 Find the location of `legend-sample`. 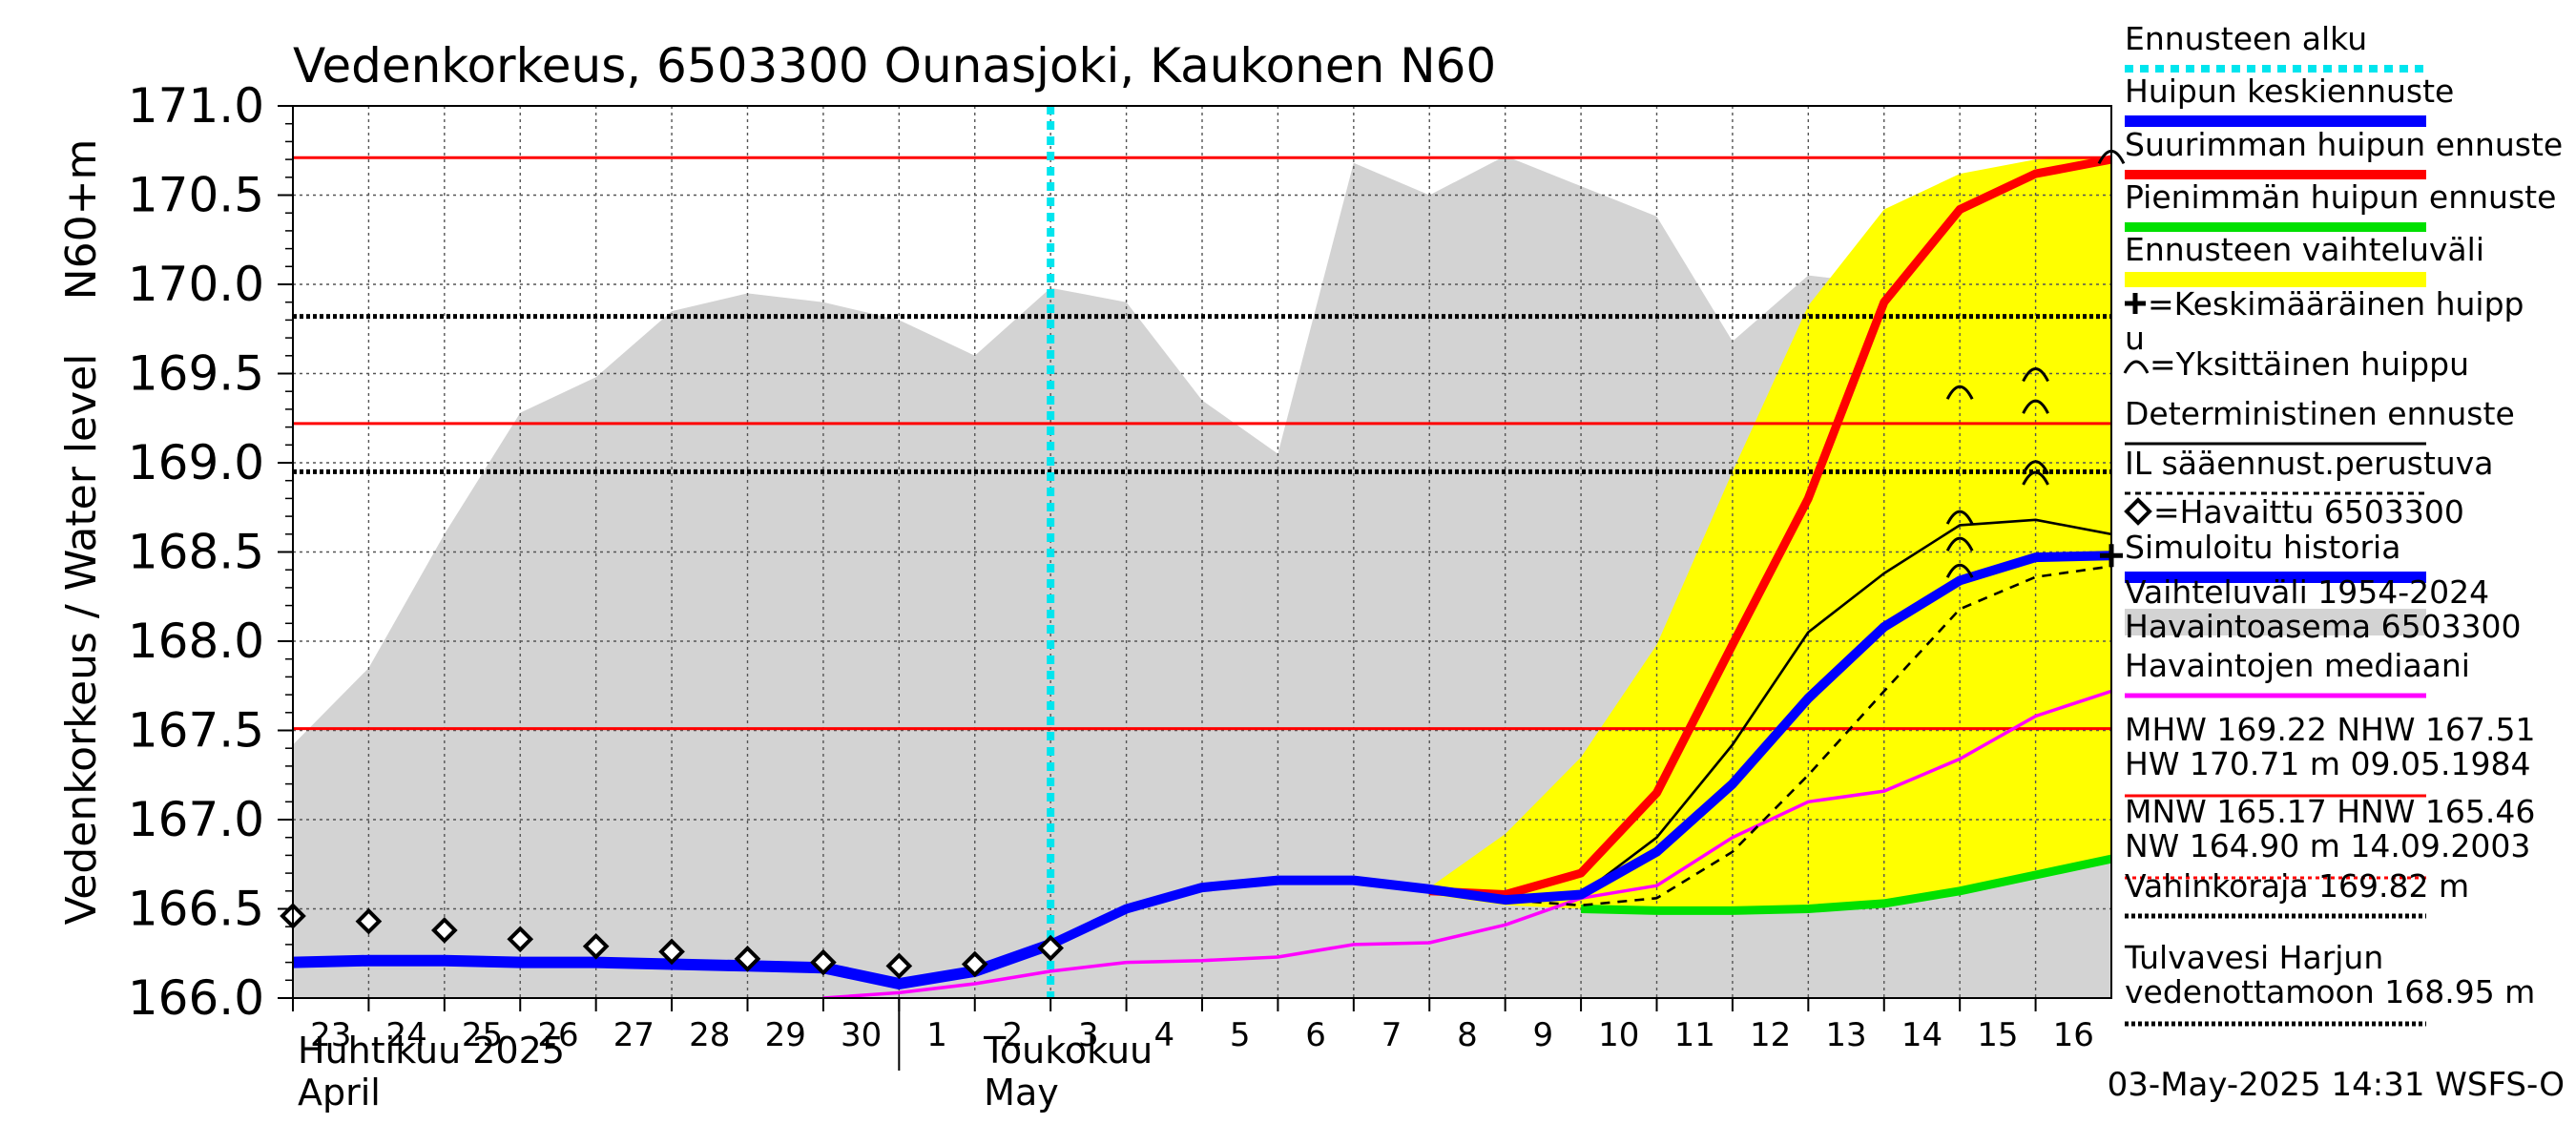

legend-sample is located at coordinates (2275, 622).